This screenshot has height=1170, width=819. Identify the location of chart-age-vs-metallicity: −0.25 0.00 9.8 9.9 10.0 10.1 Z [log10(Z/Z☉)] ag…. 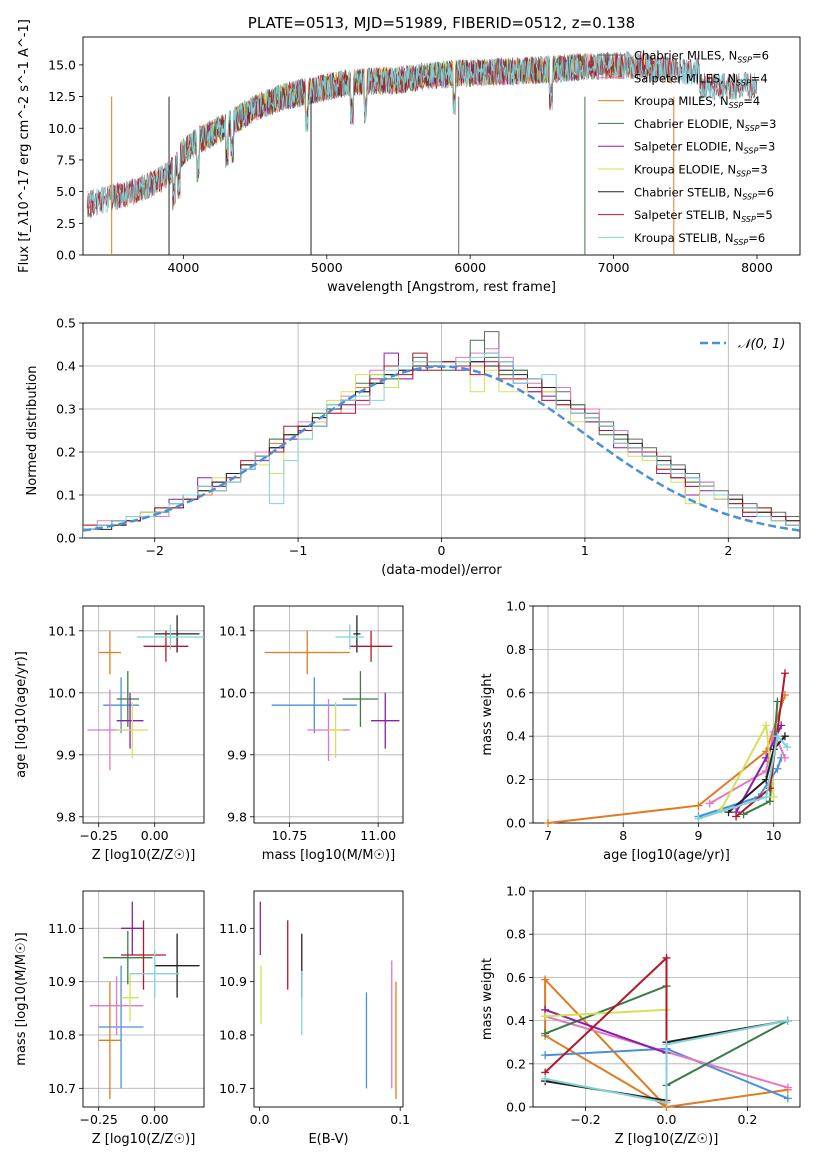
(109, 734).